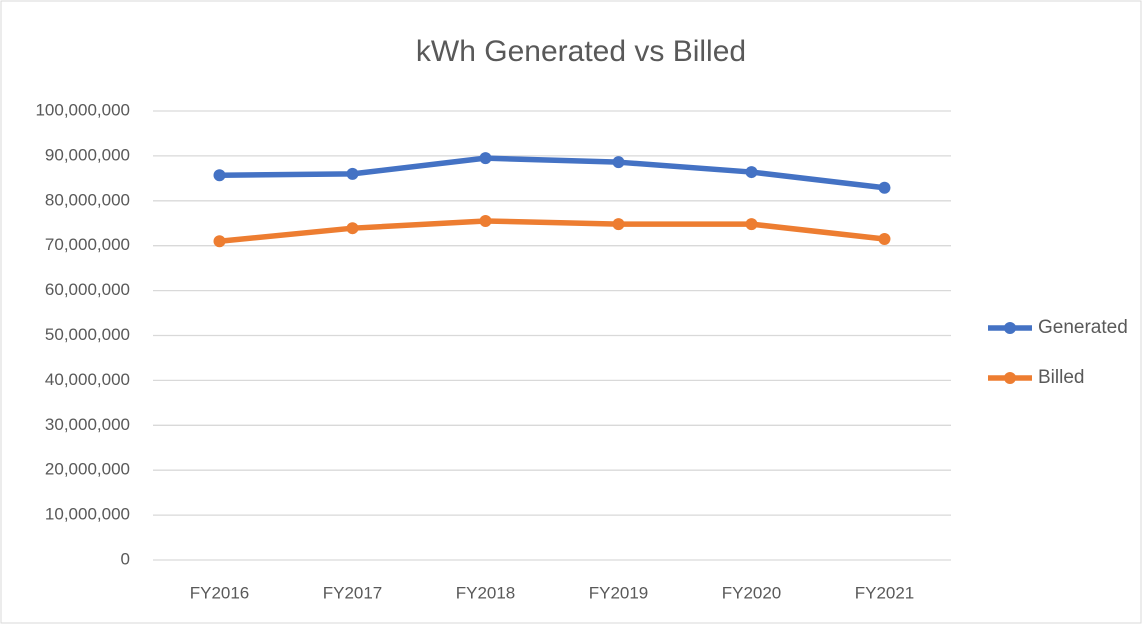 The height and width of the screenshot is (624, 1142). What do you see at coordinates (87, 244) in the screenshot?
I see `y-tick-label: 70,000,000` at bounding box center [87, 244].